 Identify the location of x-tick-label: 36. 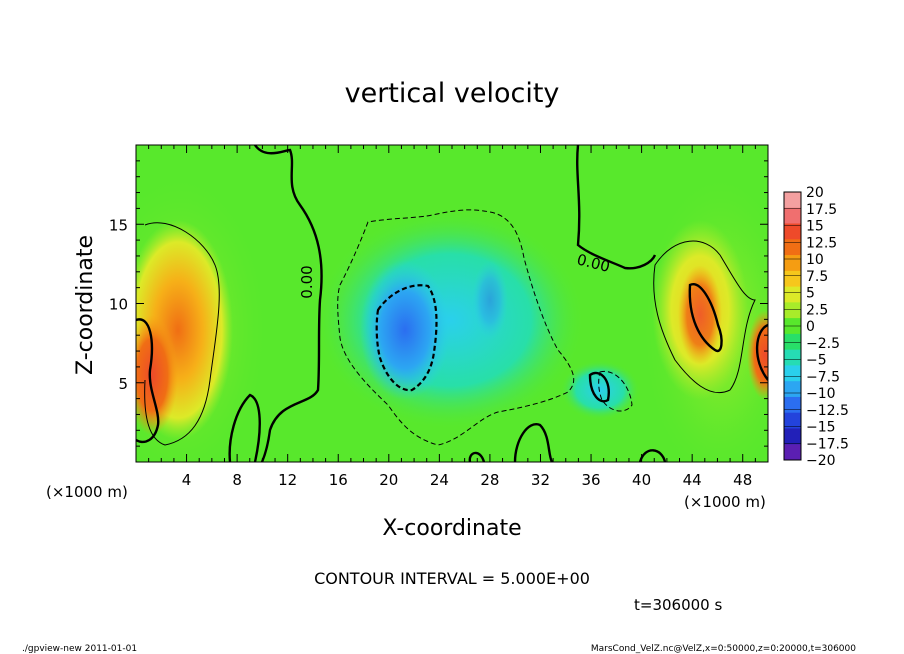
(590, 480).